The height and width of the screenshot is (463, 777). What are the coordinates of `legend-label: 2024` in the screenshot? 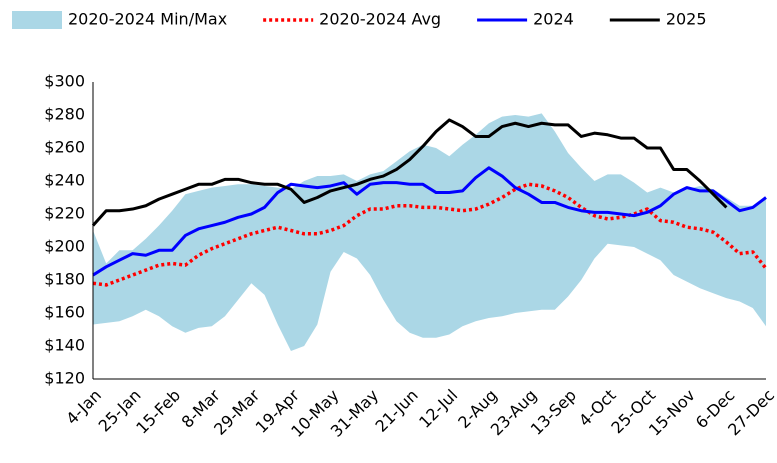 It's located at (553, 19).